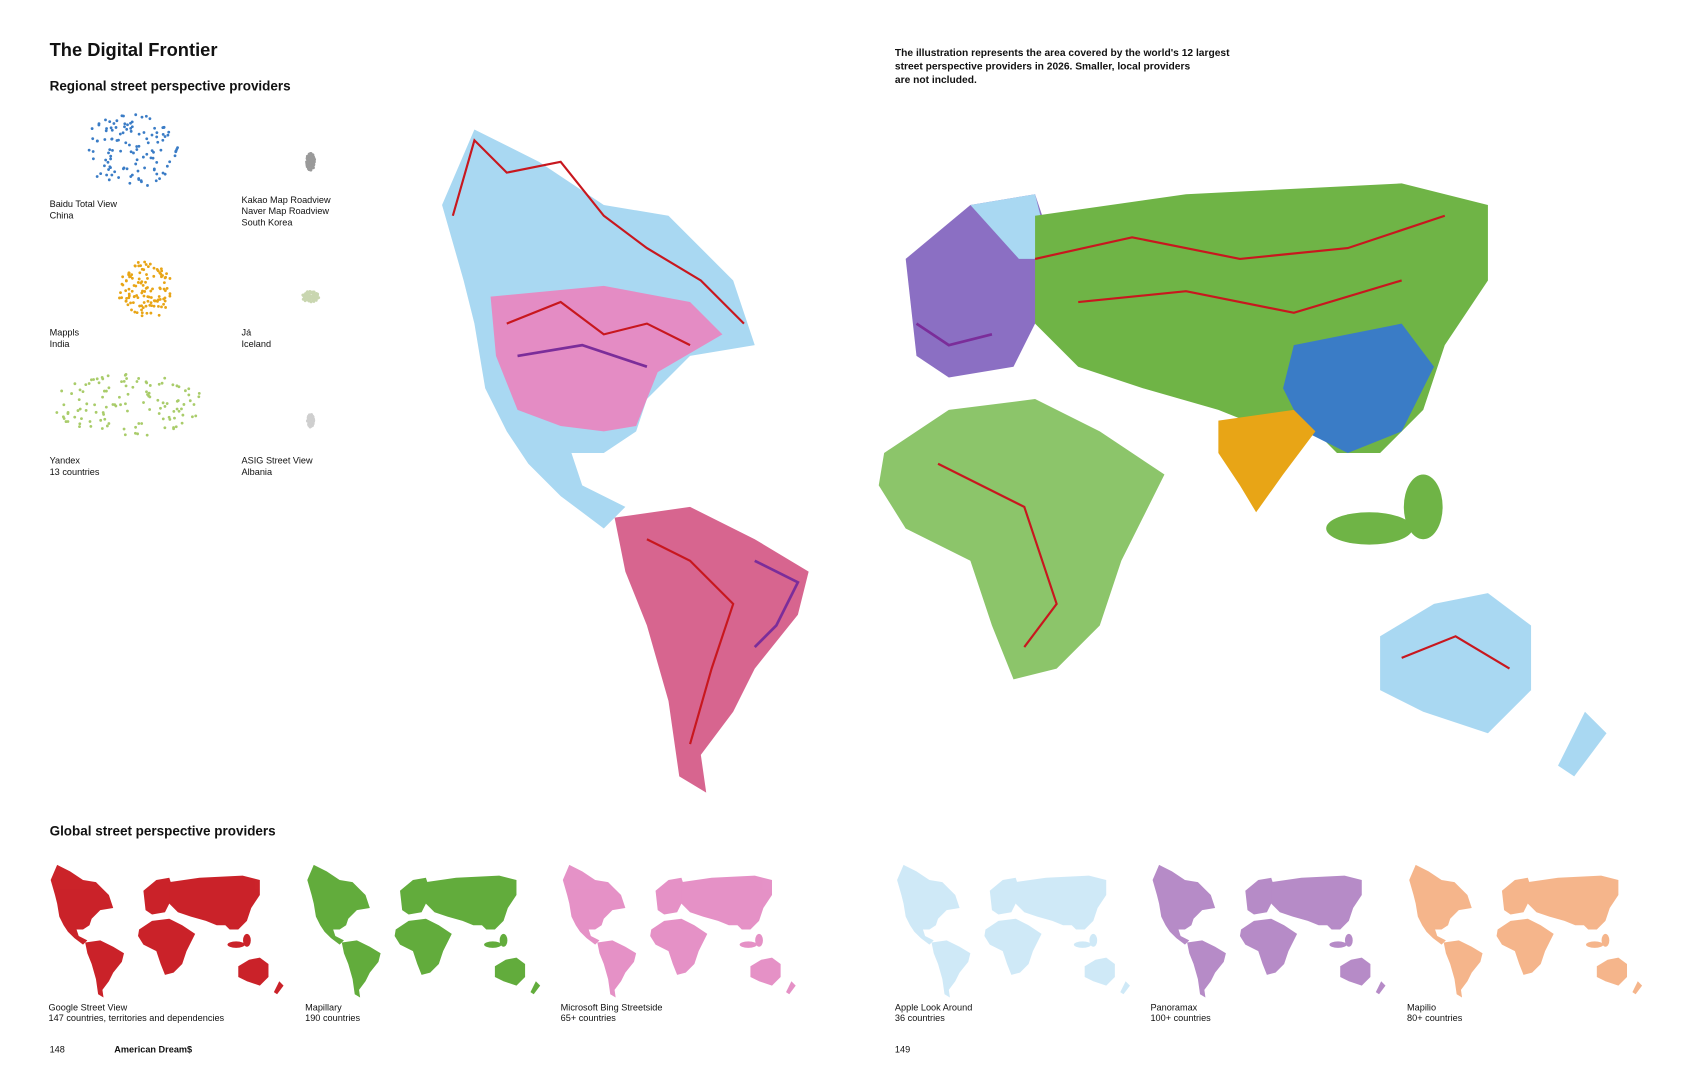 The width and height of the screenshot is (1682, 1086). I want to click on subtitle: Regional street perspective providers, so click(170, 86).